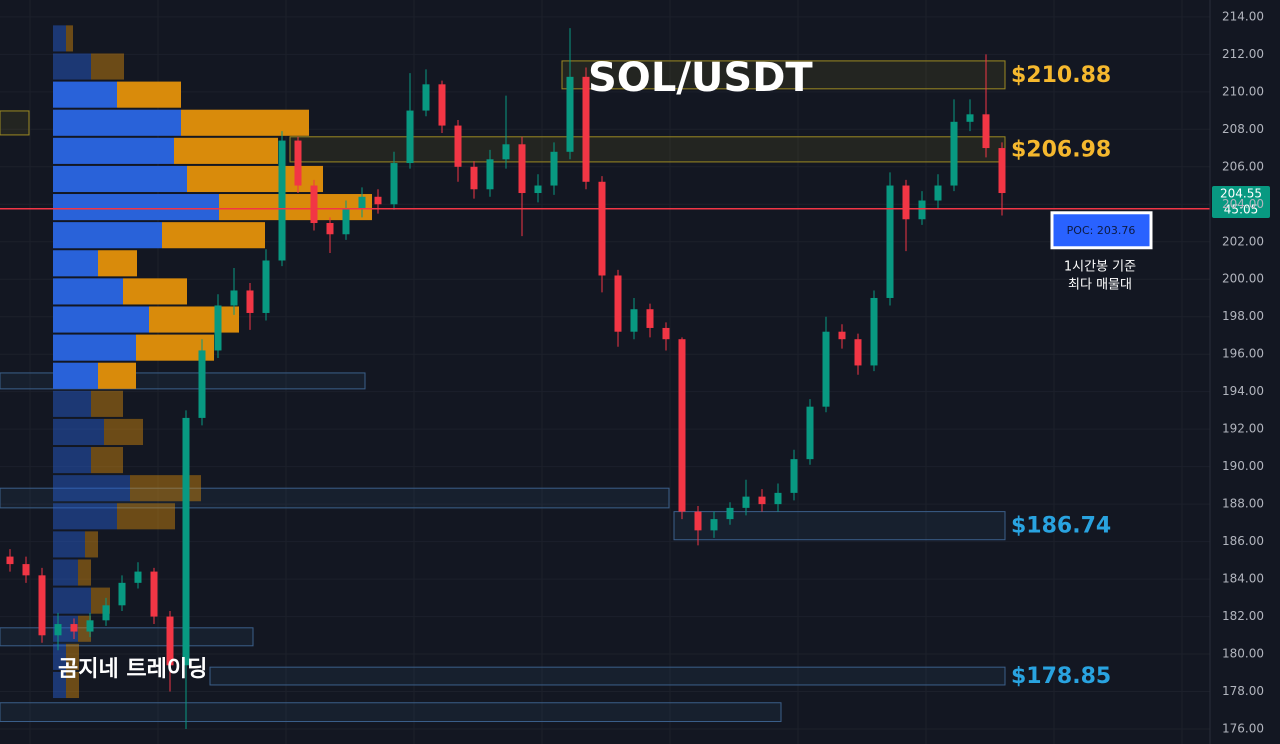 The image size is (1280, 744). What do you see at coordinates (1243, 579) in the screenshot?
I see `y-tick-label: 184.00` at bounding box center [1243, 579].